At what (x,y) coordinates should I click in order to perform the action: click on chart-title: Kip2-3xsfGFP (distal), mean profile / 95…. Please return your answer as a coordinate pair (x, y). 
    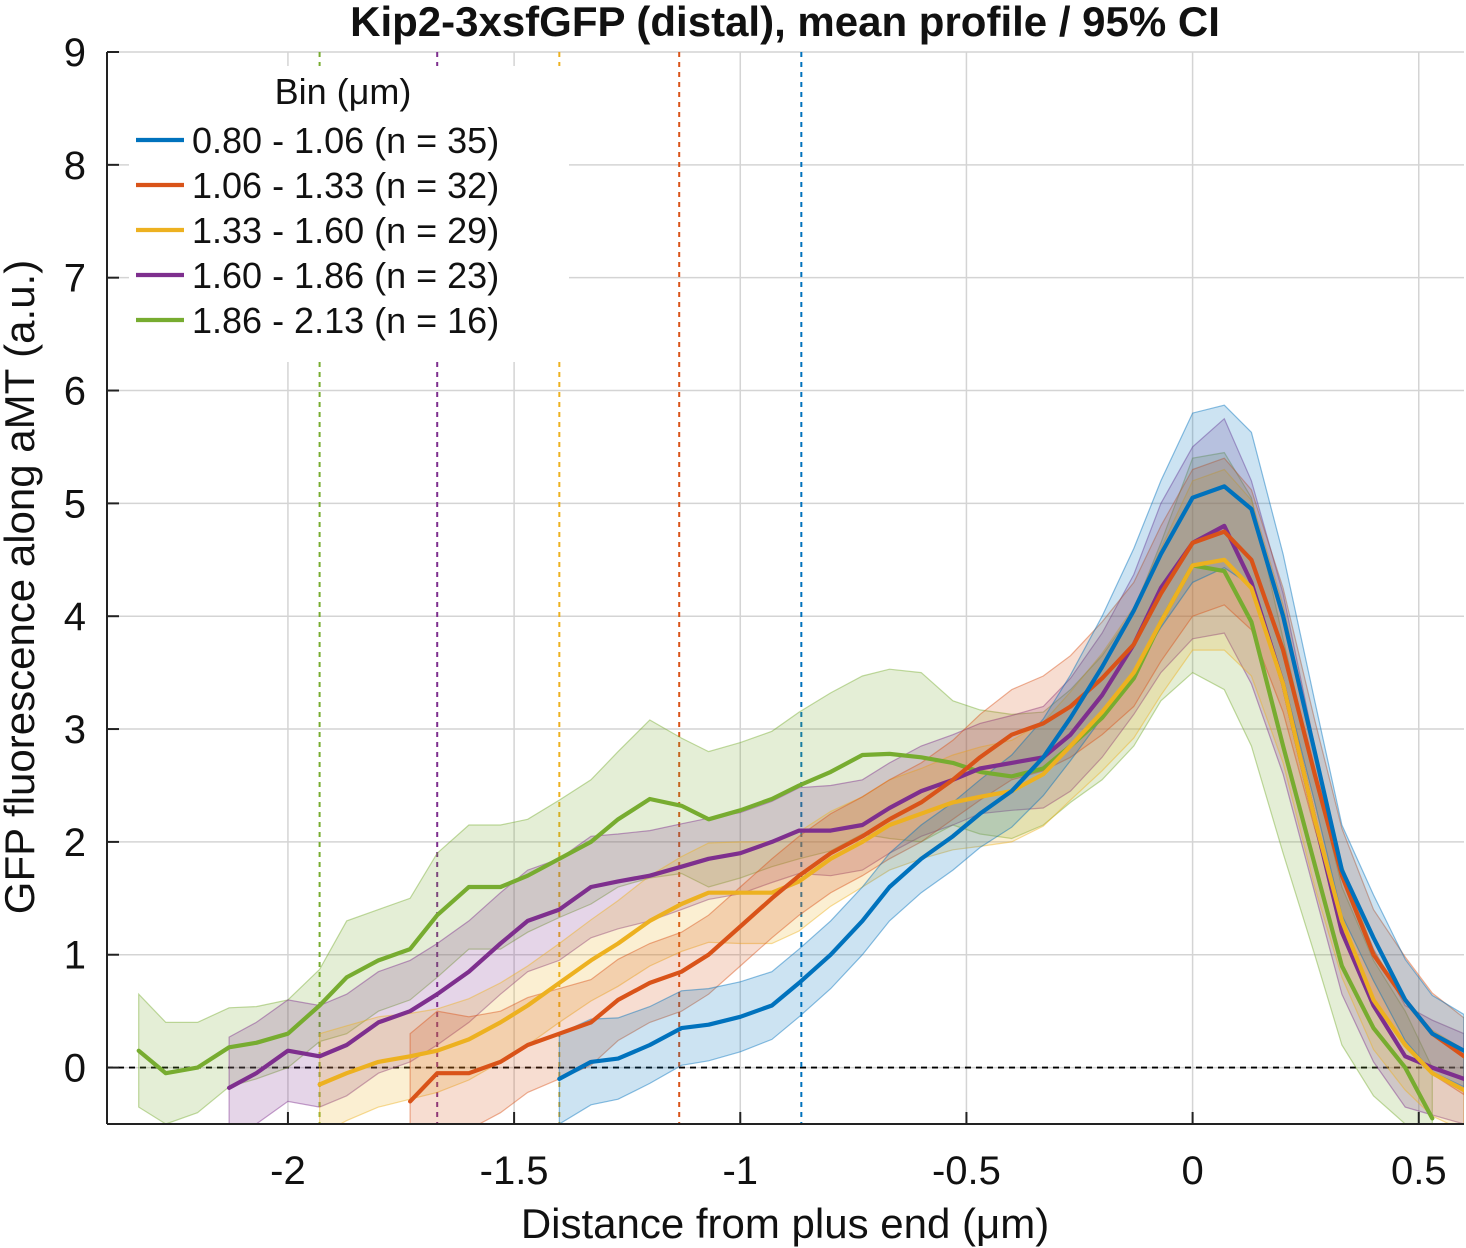
    Looking at the image, I should click on (785, 22).